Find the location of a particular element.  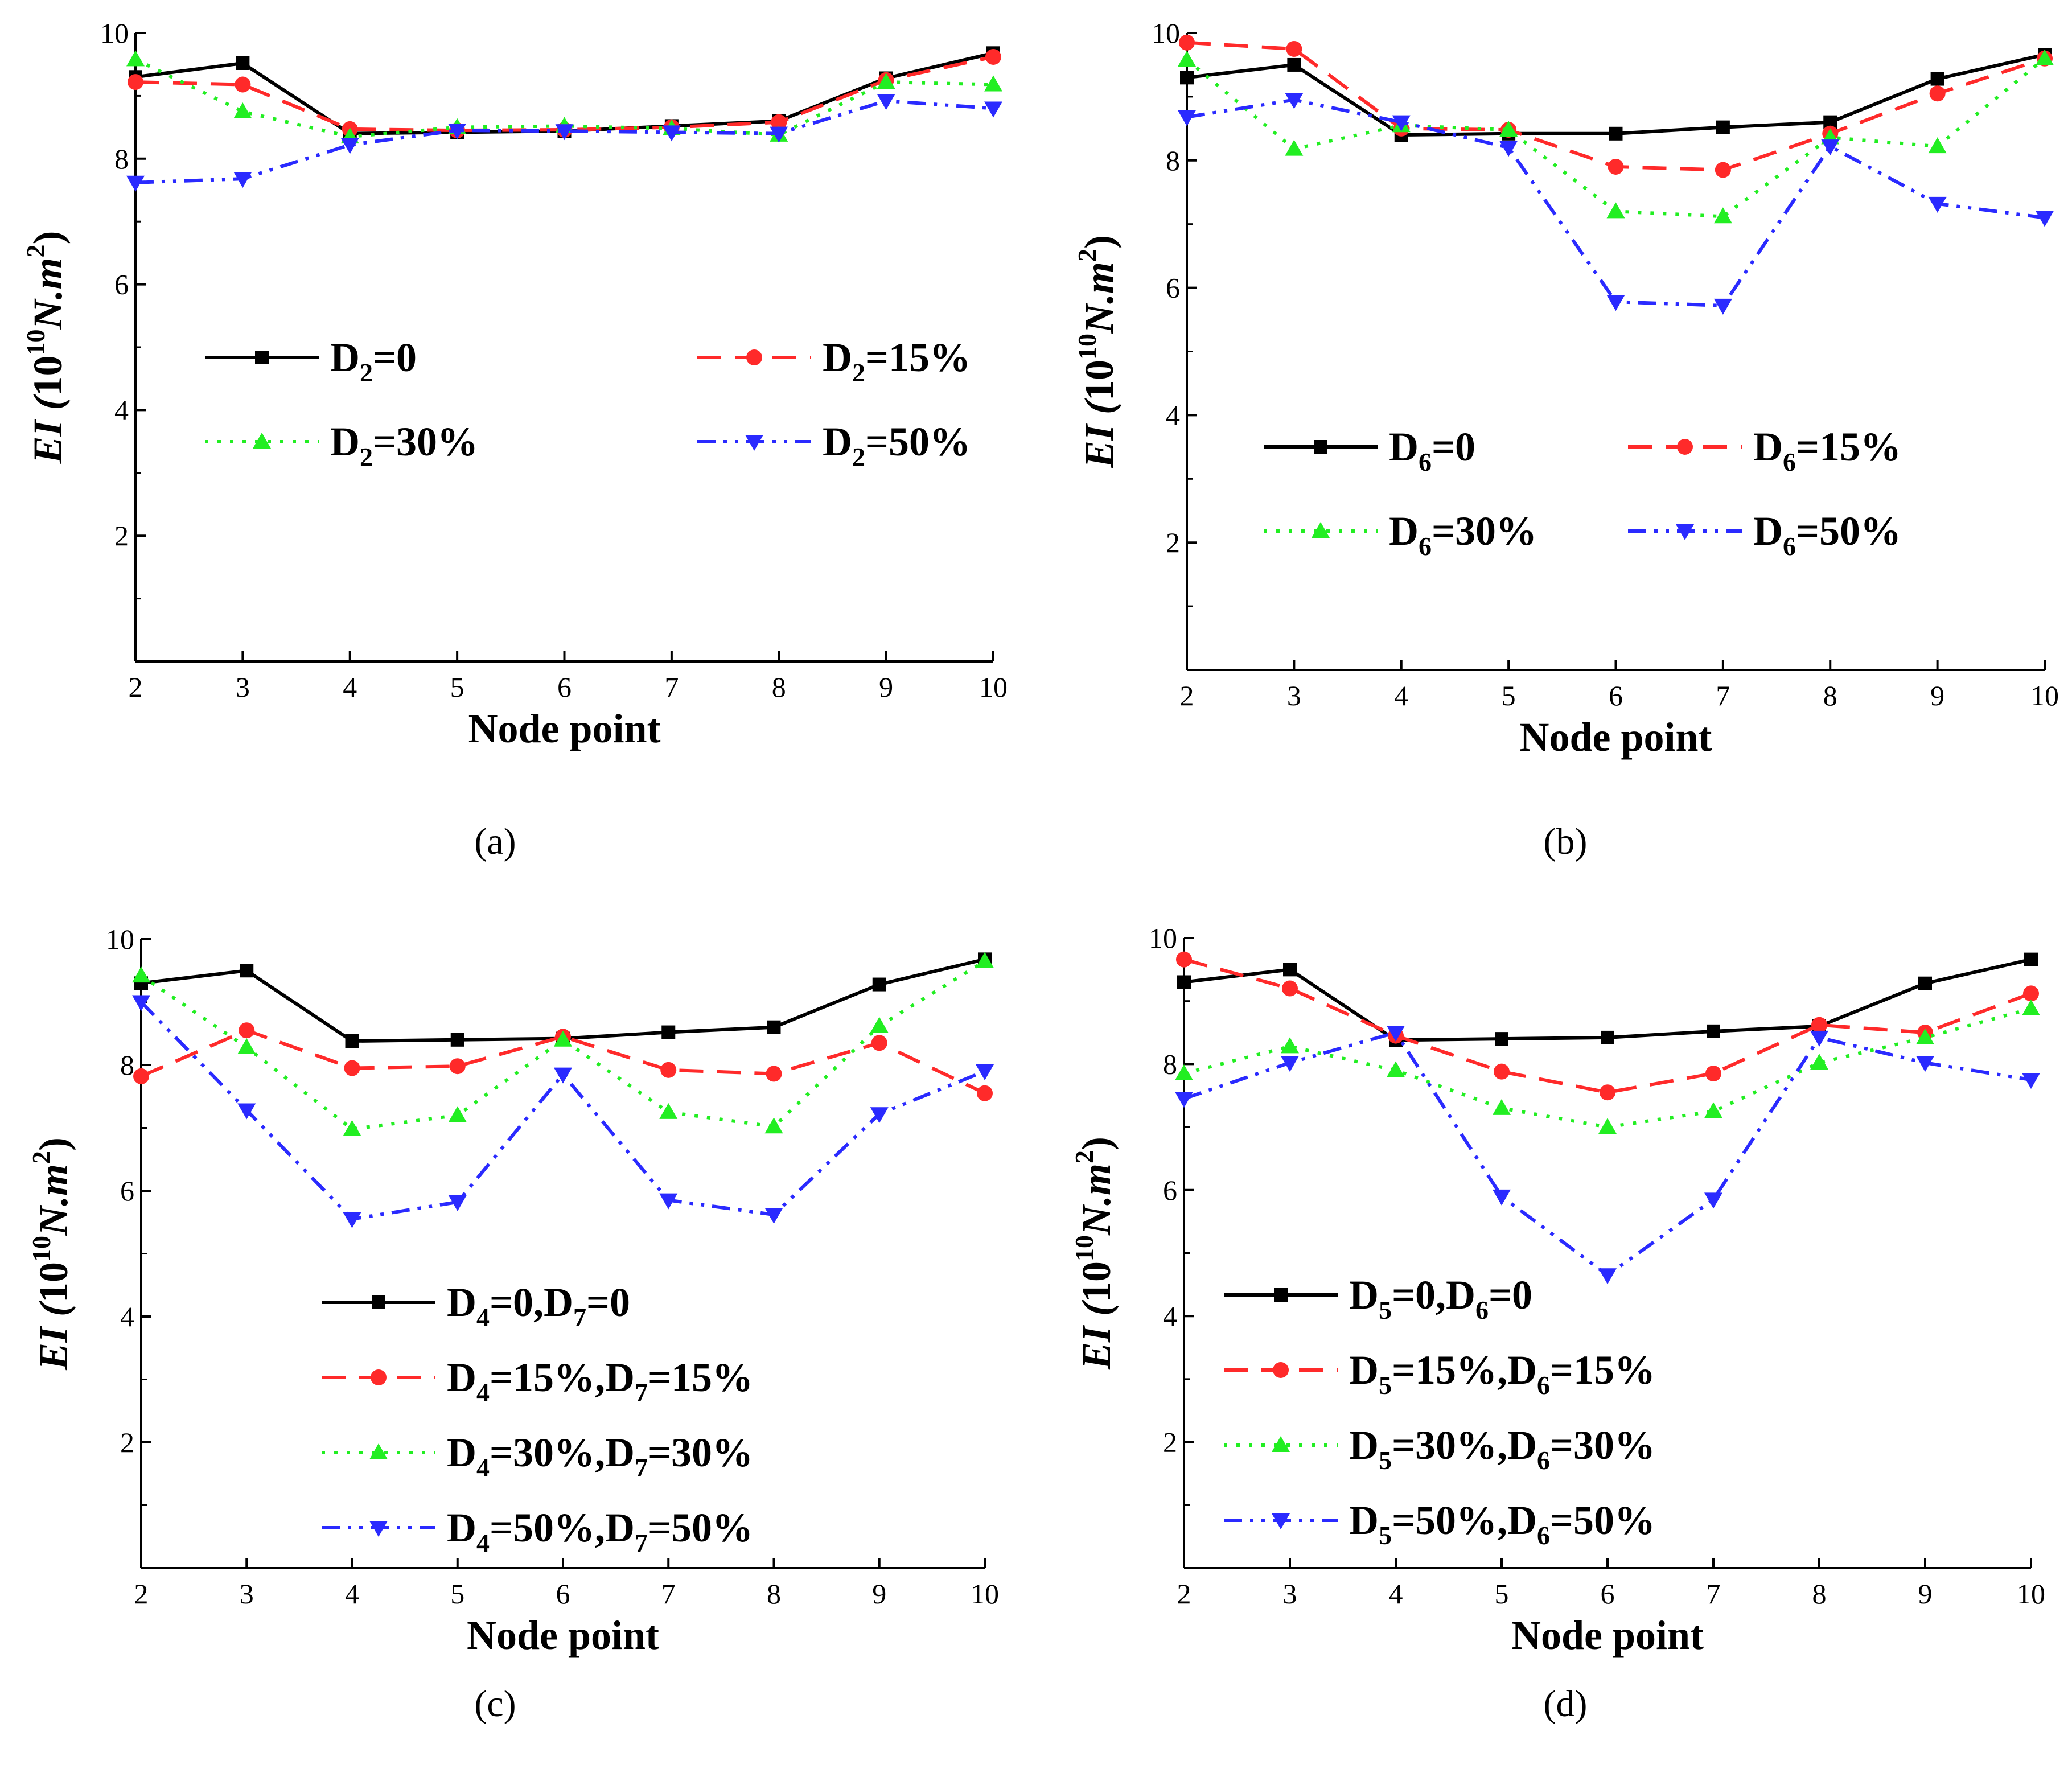

y-tick-label: 10 is located at coordinates (120, 939).